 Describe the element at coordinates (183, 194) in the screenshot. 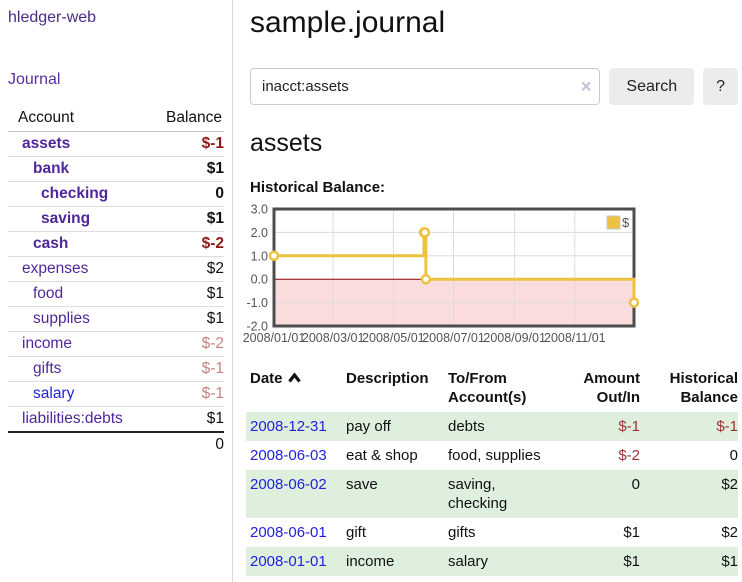

I see `account-balance: 0` at that location.